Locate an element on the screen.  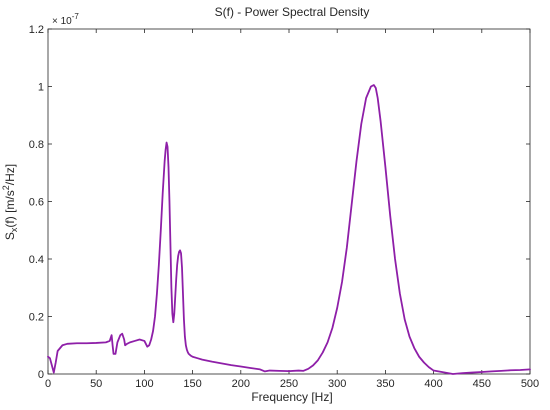
x-axis-label: Frequency [Hz] is located at coordinates (291, 397).